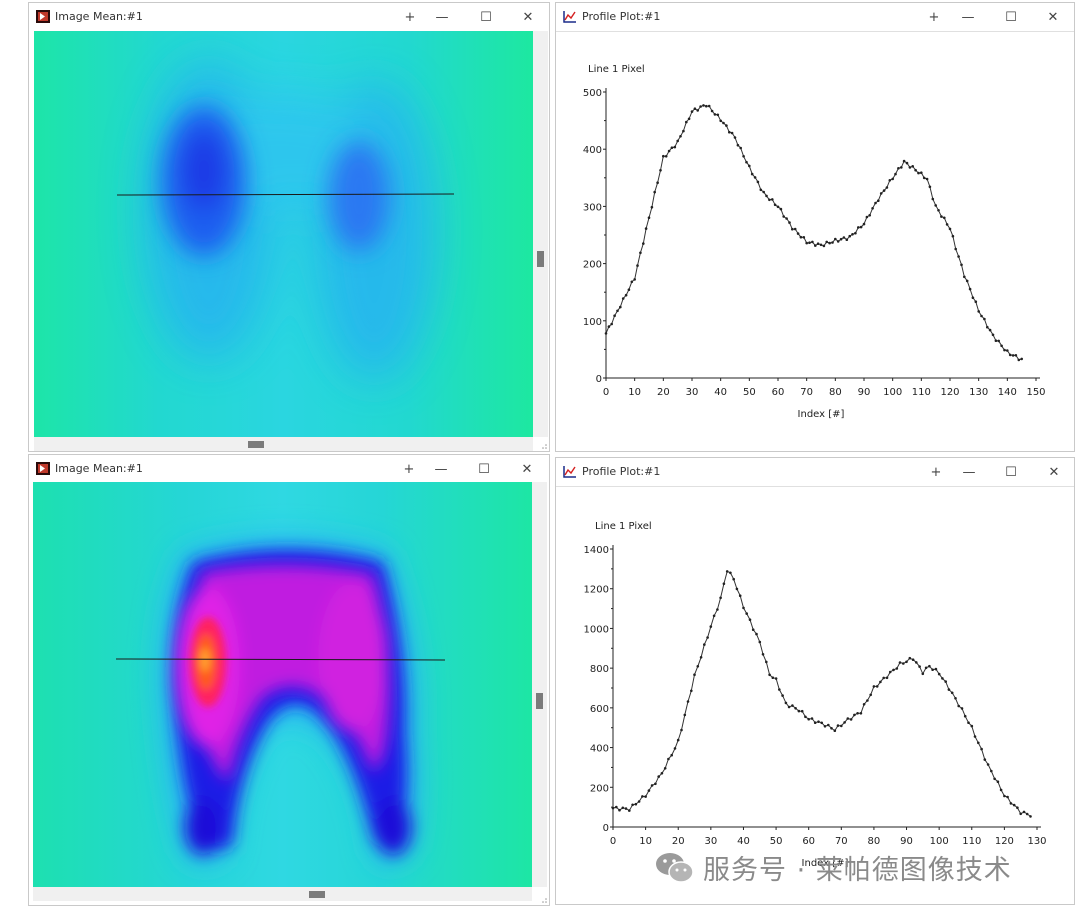 This screenshot has width=1080, height=910. What do you see at coordinates (663, 392) in the screenshot?
I see `x-tick-label: 20` at bounding box center [663, 392].